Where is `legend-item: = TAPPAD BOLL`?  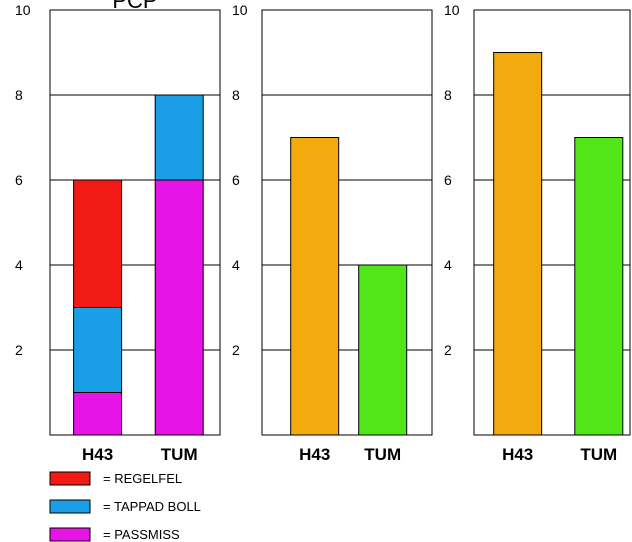
legend-item: = TAPPAD BOLL is located at coordinates (125, 506).